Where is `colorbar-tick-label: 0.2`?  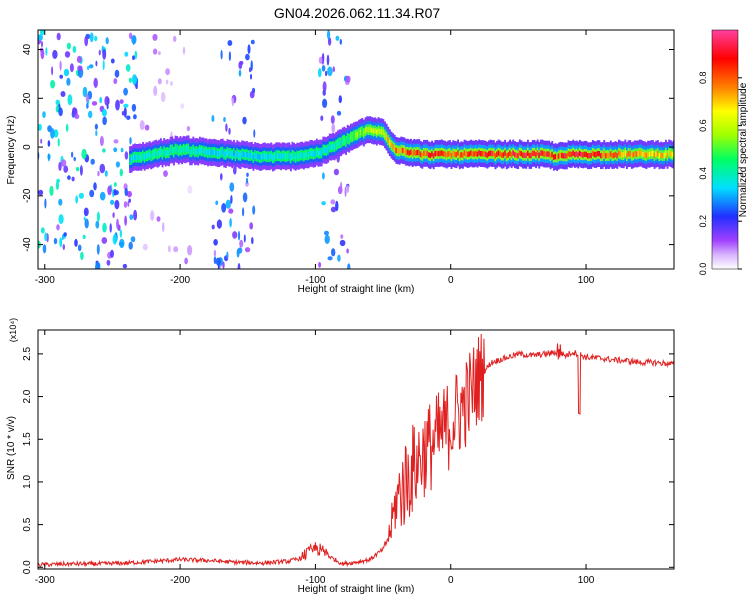
colorbar-tick-label: 0.2 is located at coordinates (703, 221).